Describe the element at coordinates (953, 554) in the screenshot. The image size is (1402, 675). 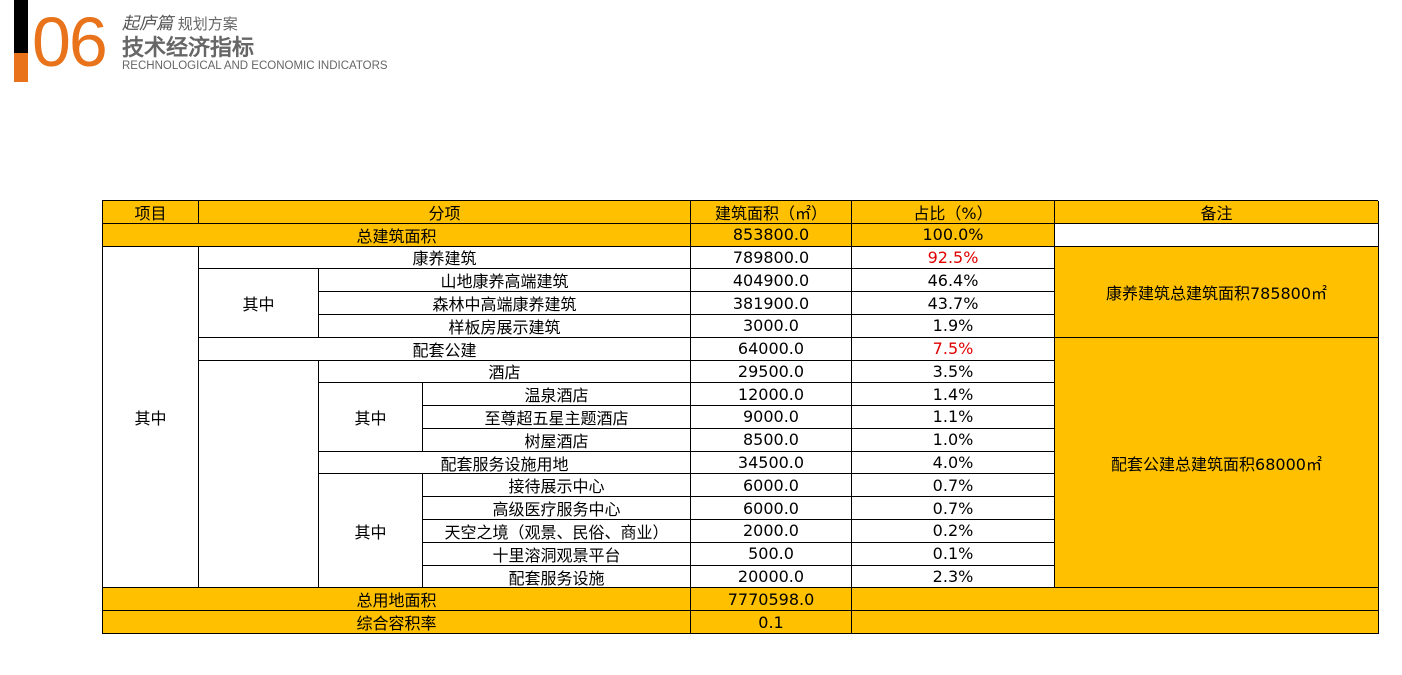
I see `item-ratio: 0.1%` at that location.